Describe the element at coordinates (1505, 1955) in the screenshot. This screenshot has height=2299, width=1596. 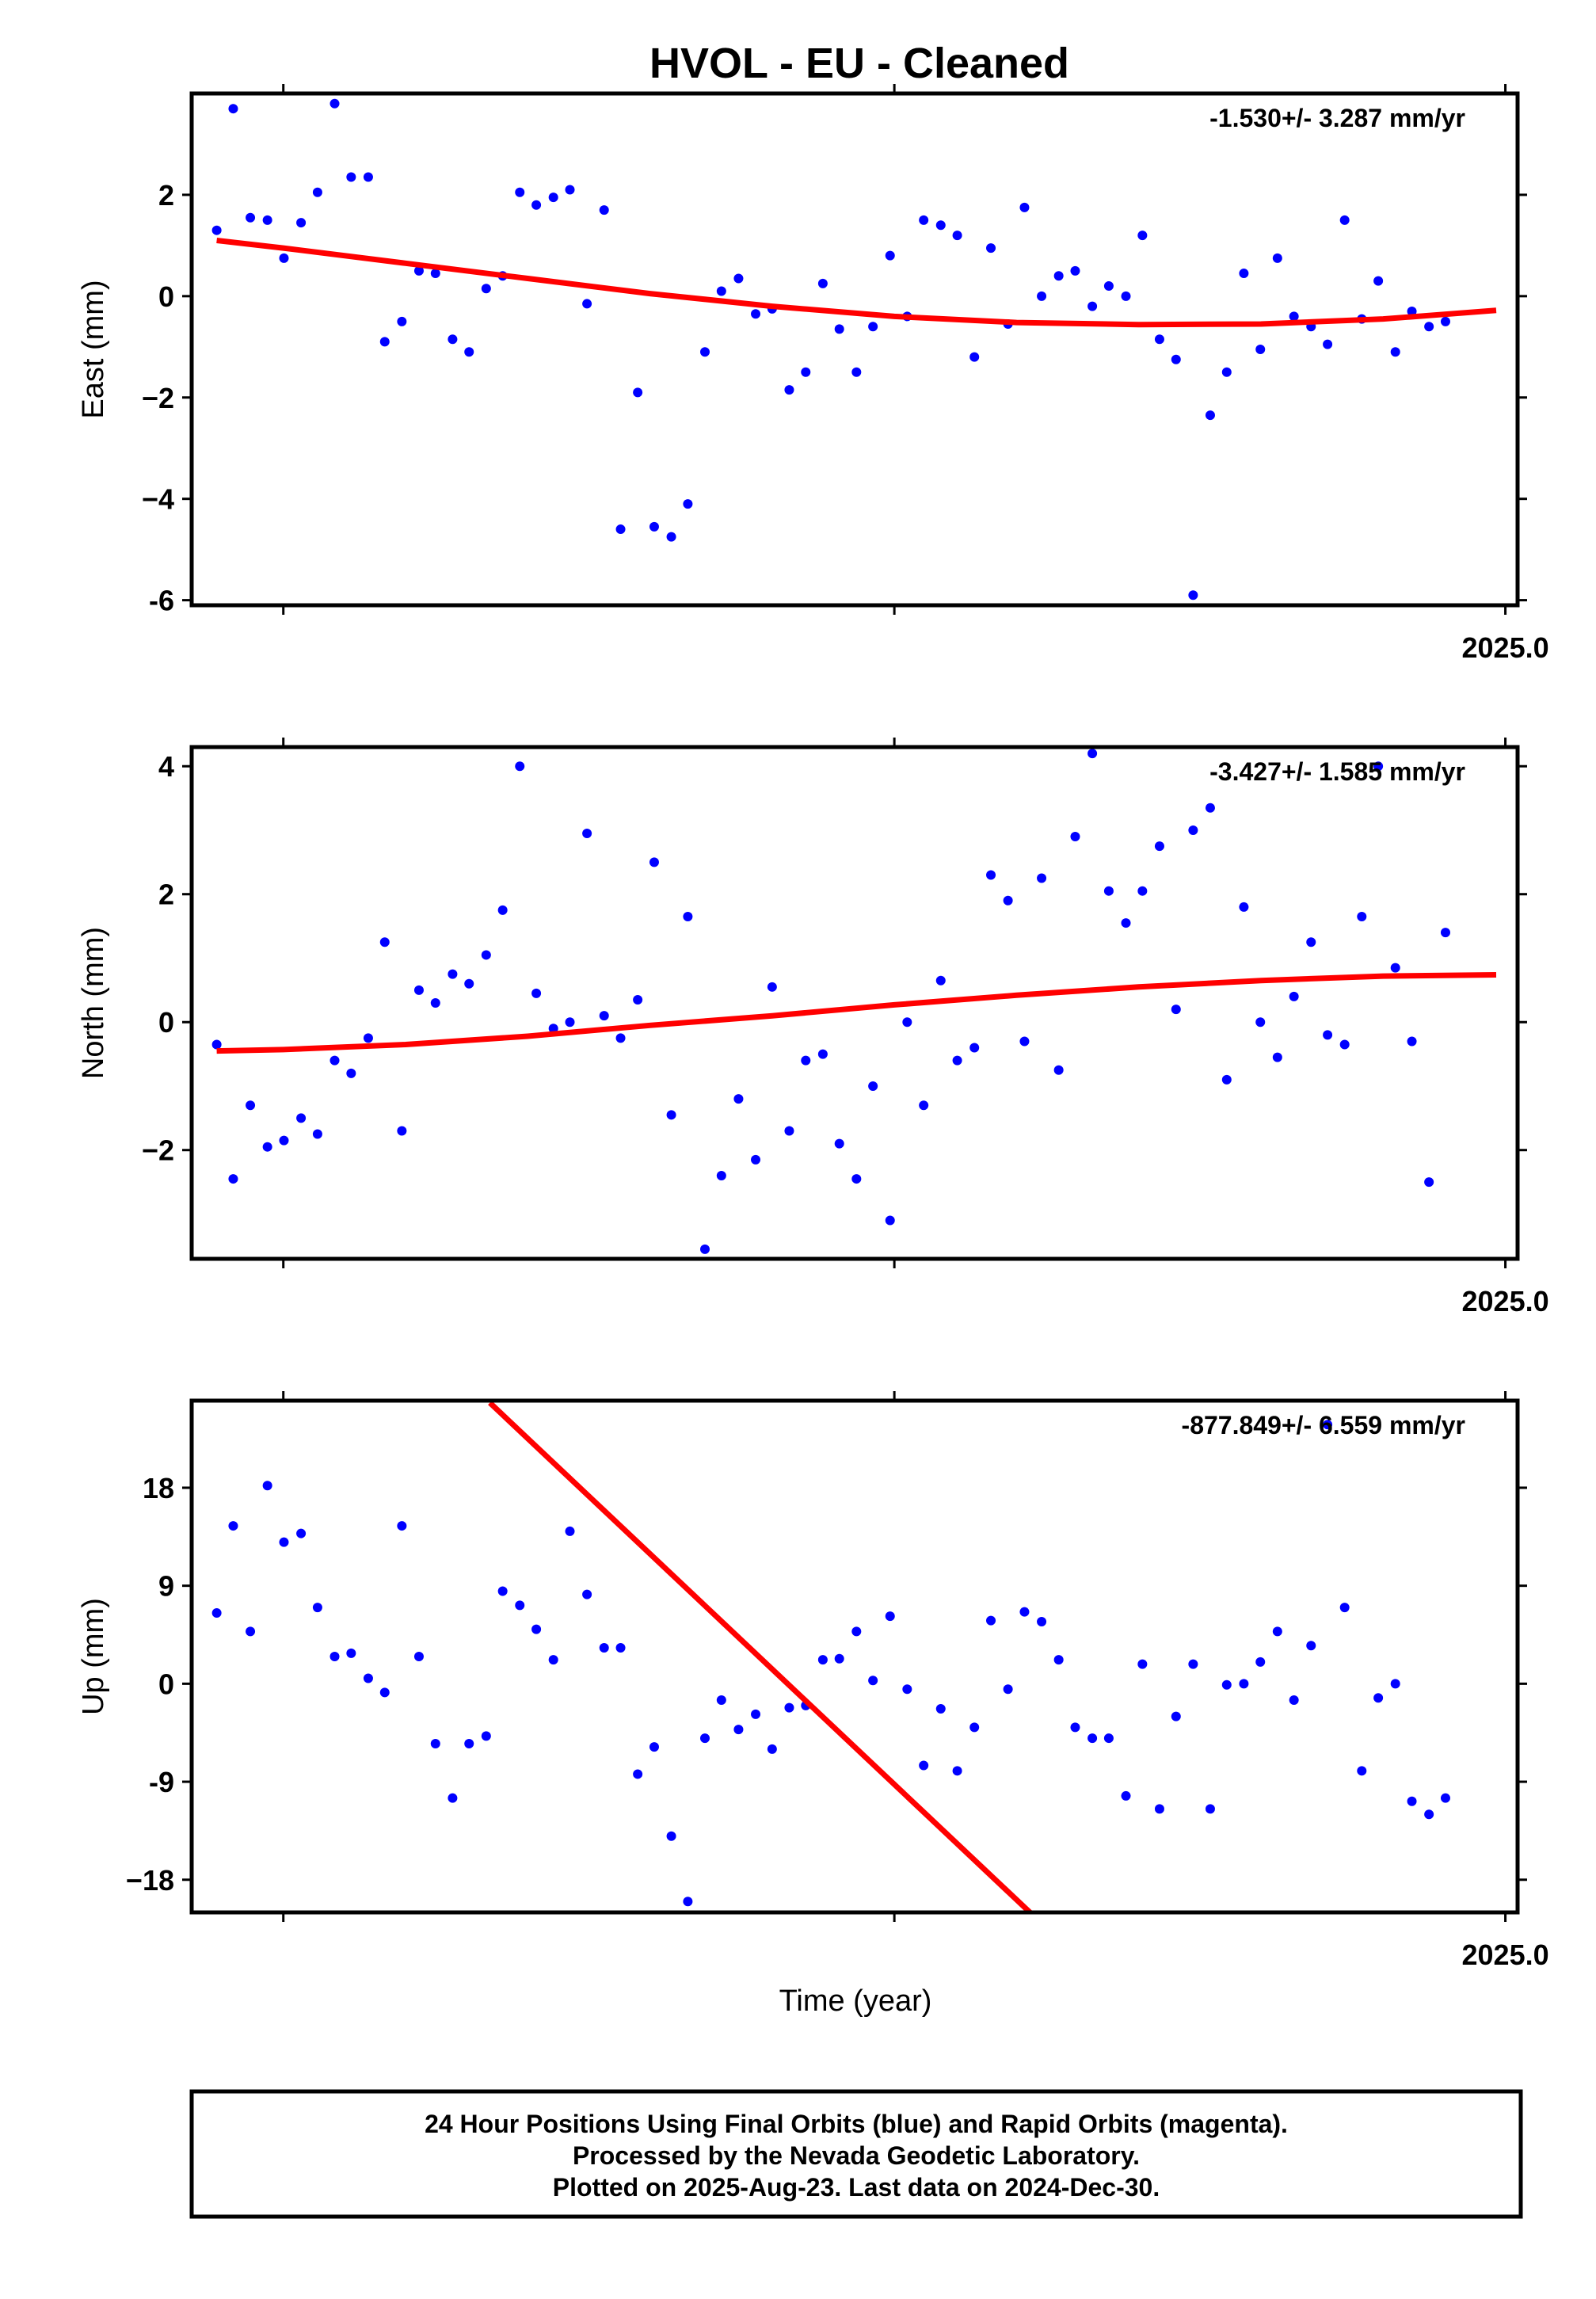
I see `x-tick-label: 2025.0` at that location.